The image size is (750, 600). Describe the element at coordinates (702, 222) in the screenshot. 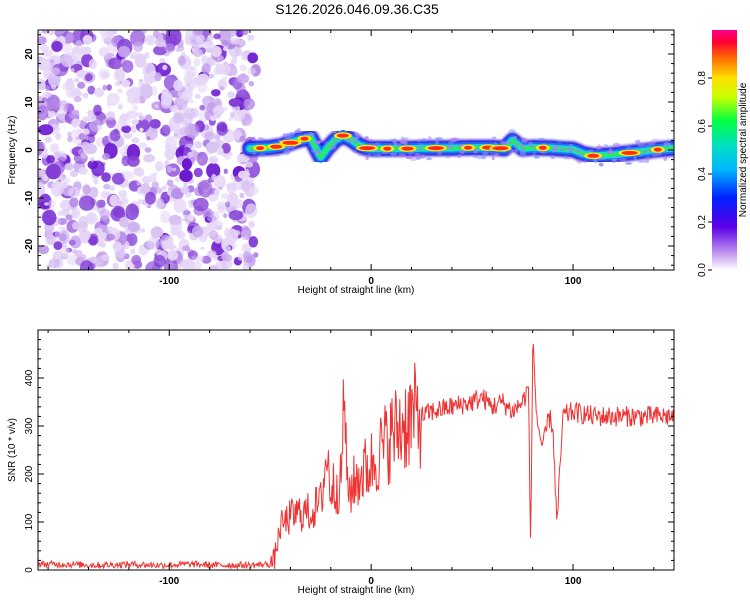

I see `colorbar-tick-label: 0.2` at that location.